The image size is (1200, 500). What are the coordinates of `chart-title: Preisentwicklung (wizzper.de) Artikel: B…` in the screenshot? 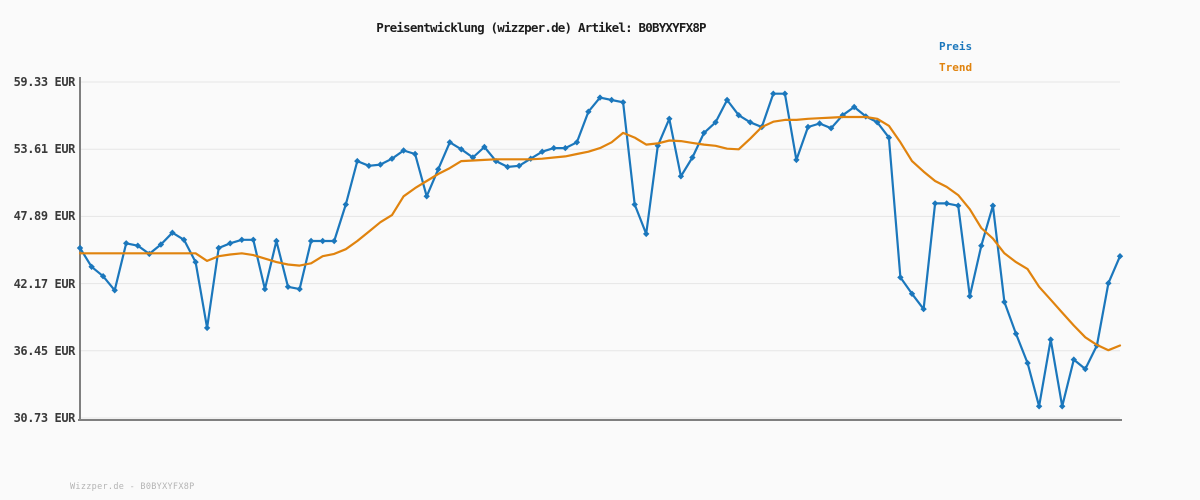 It's located at (541, 27).